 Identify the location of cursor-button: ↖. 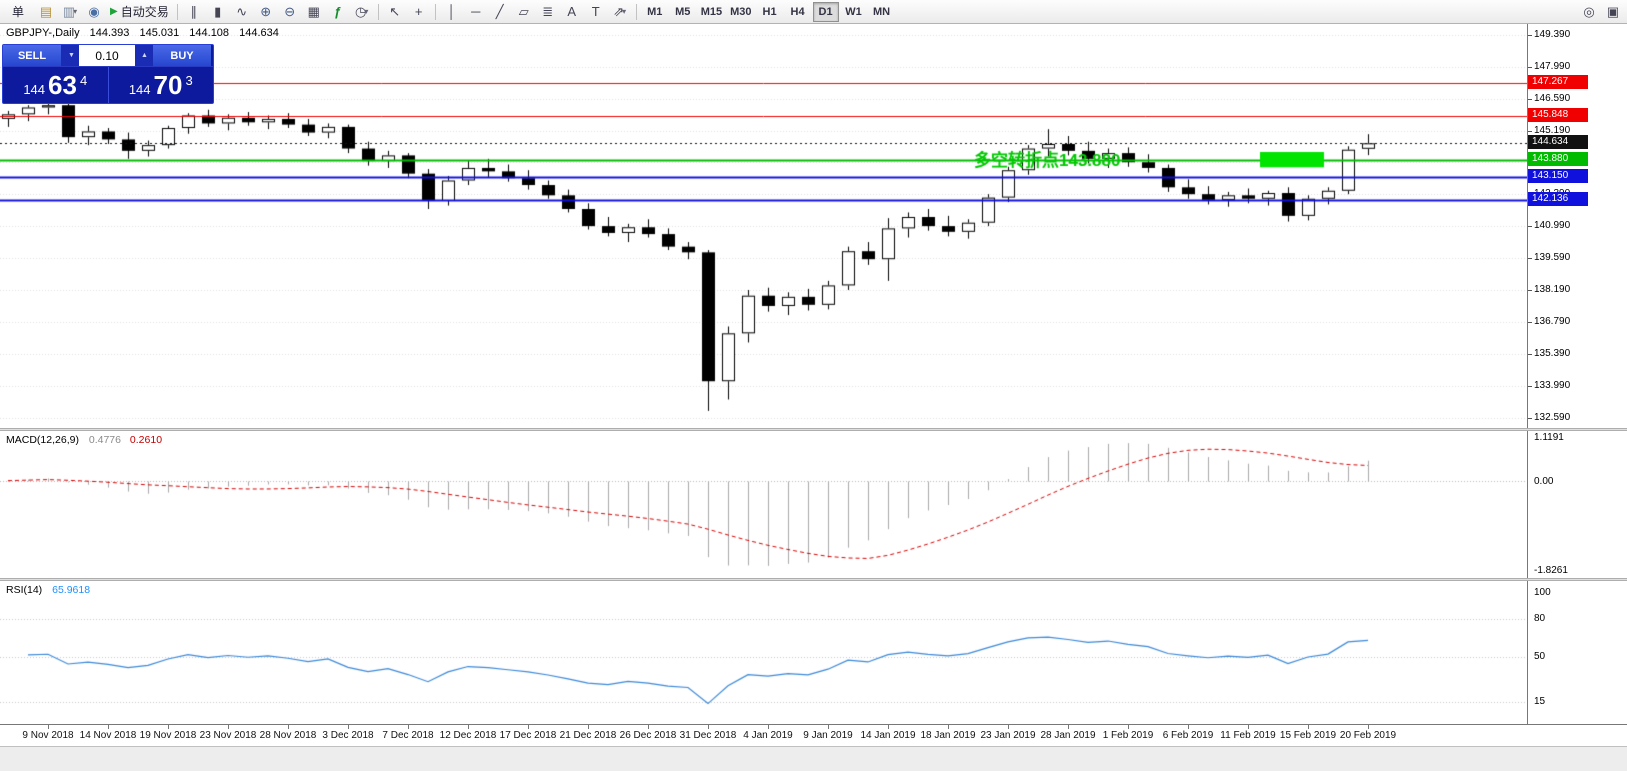
(395, 12).